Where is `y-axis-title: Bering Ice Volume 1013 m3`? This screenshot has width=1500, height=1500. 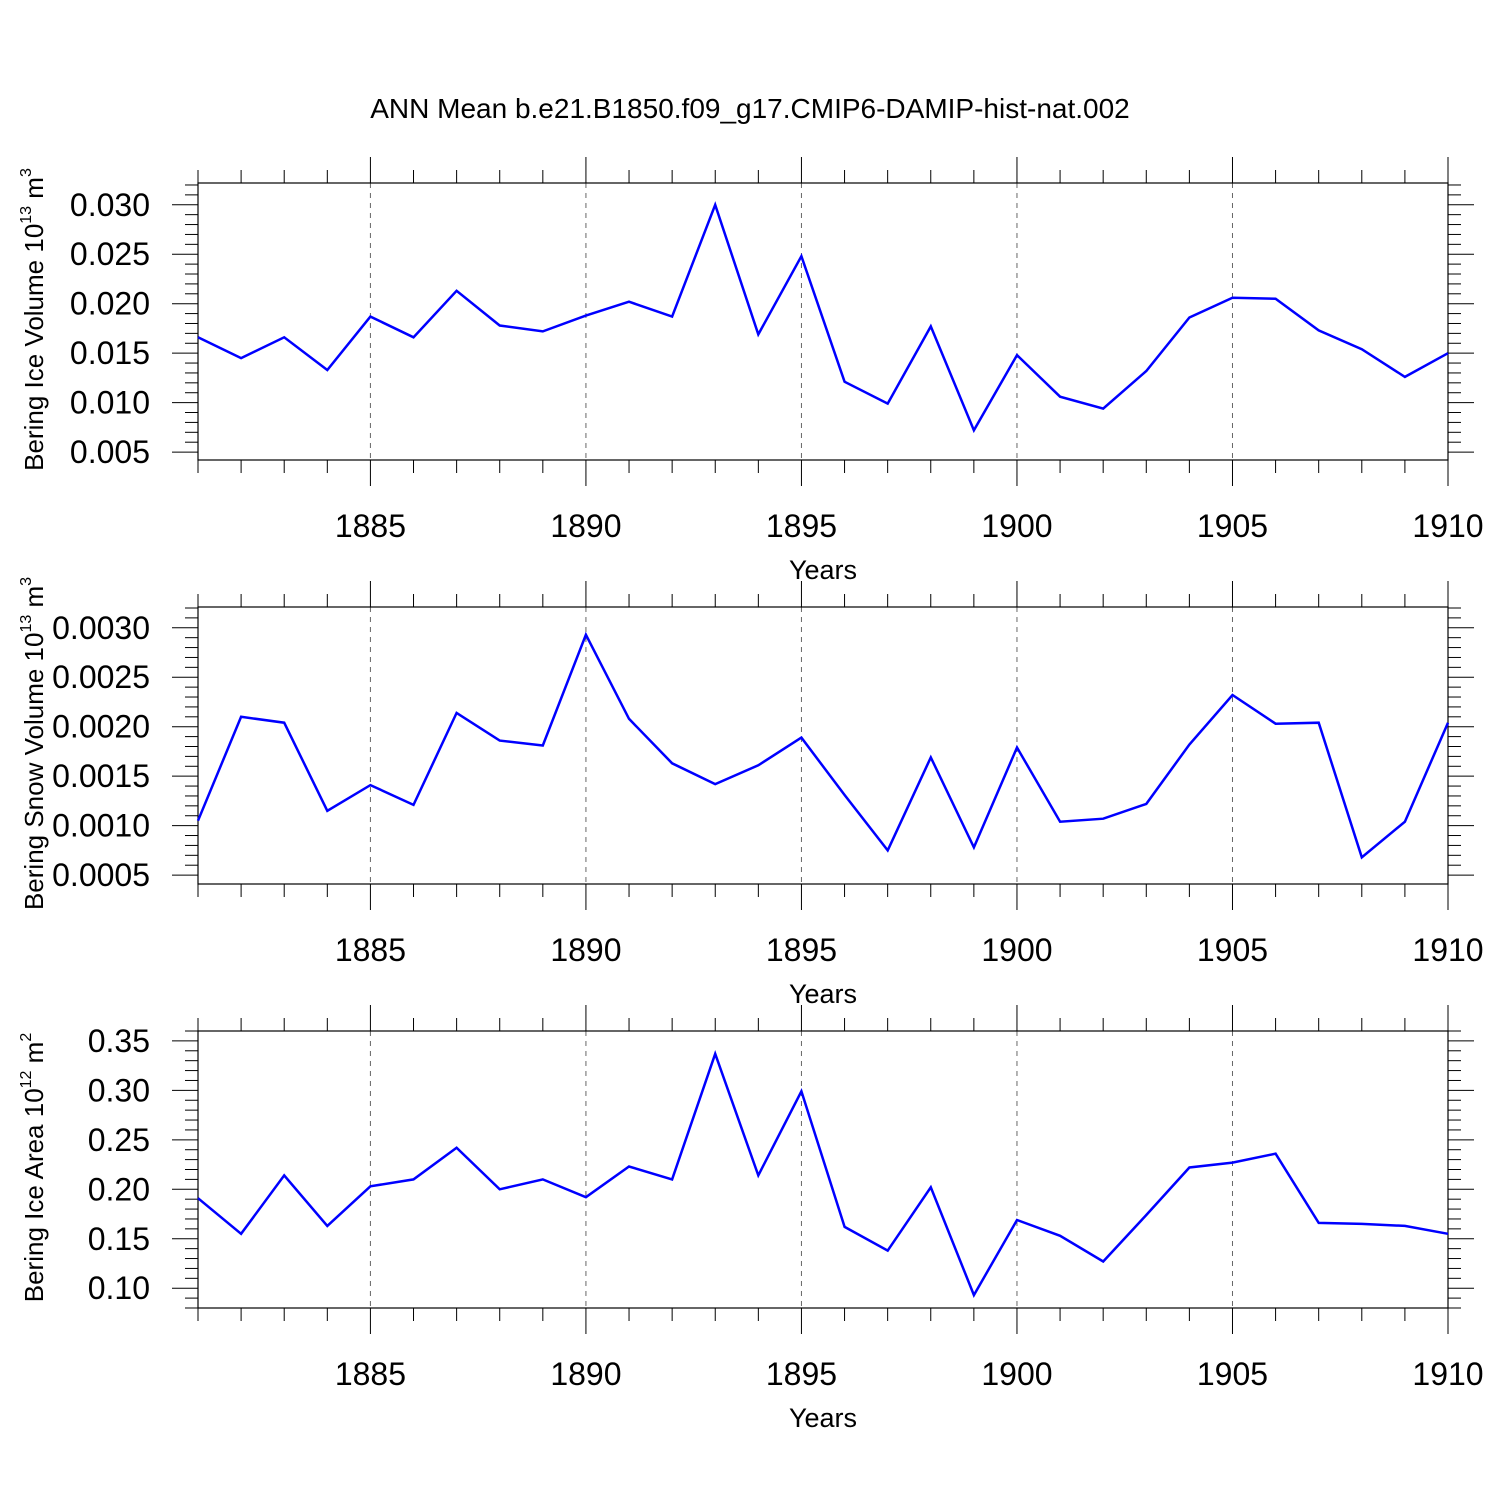 y-axis-title: Bering Ice Volume 1013 m3 is located at coordinates (33, 319).